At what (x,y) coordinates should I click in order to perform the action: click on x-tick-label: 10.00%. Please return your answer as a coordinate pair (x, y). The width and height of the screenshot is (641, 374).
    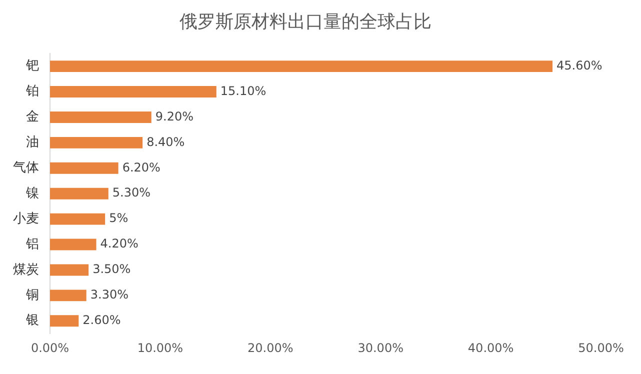
    Looking at the image, I should click on (160, 347).